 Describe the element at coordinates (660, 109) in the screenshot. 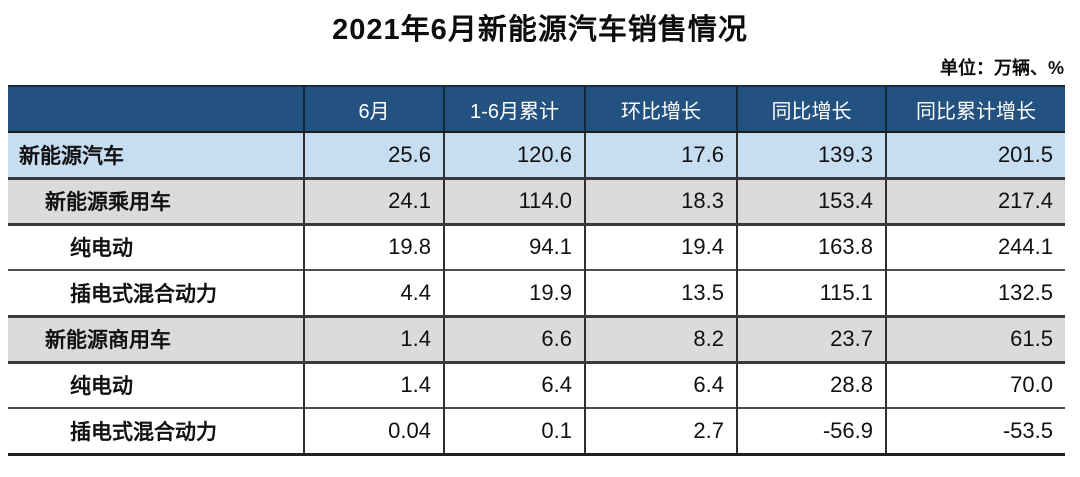

I see `header-cell-mom-growth: 环比增长` at that location.